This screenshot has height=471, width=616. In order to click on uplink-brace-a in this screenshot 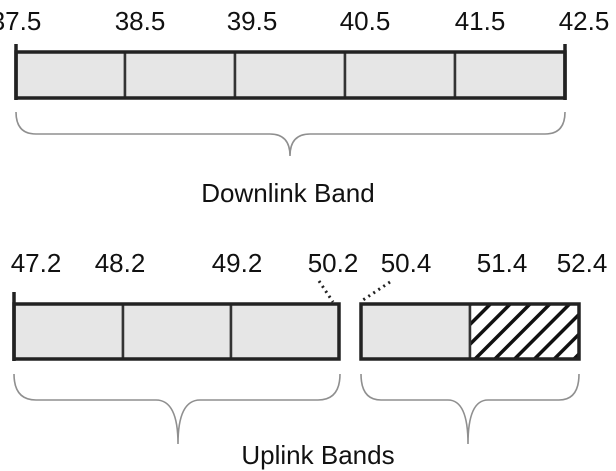, I will do `click(177, 409)`.